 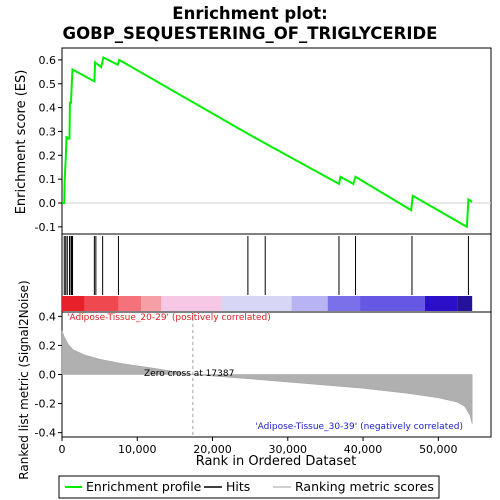 What do you see at coordinates (238, 486) in the screenshot?
I see `legend-hits-label: Hits` at bounding box center [238, 486].